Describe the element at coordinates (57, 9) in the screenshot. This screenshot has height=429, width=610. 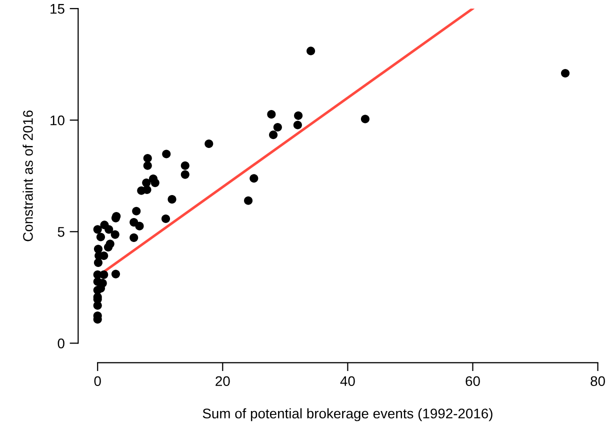
I see `y-tick-label: 15` at that location.